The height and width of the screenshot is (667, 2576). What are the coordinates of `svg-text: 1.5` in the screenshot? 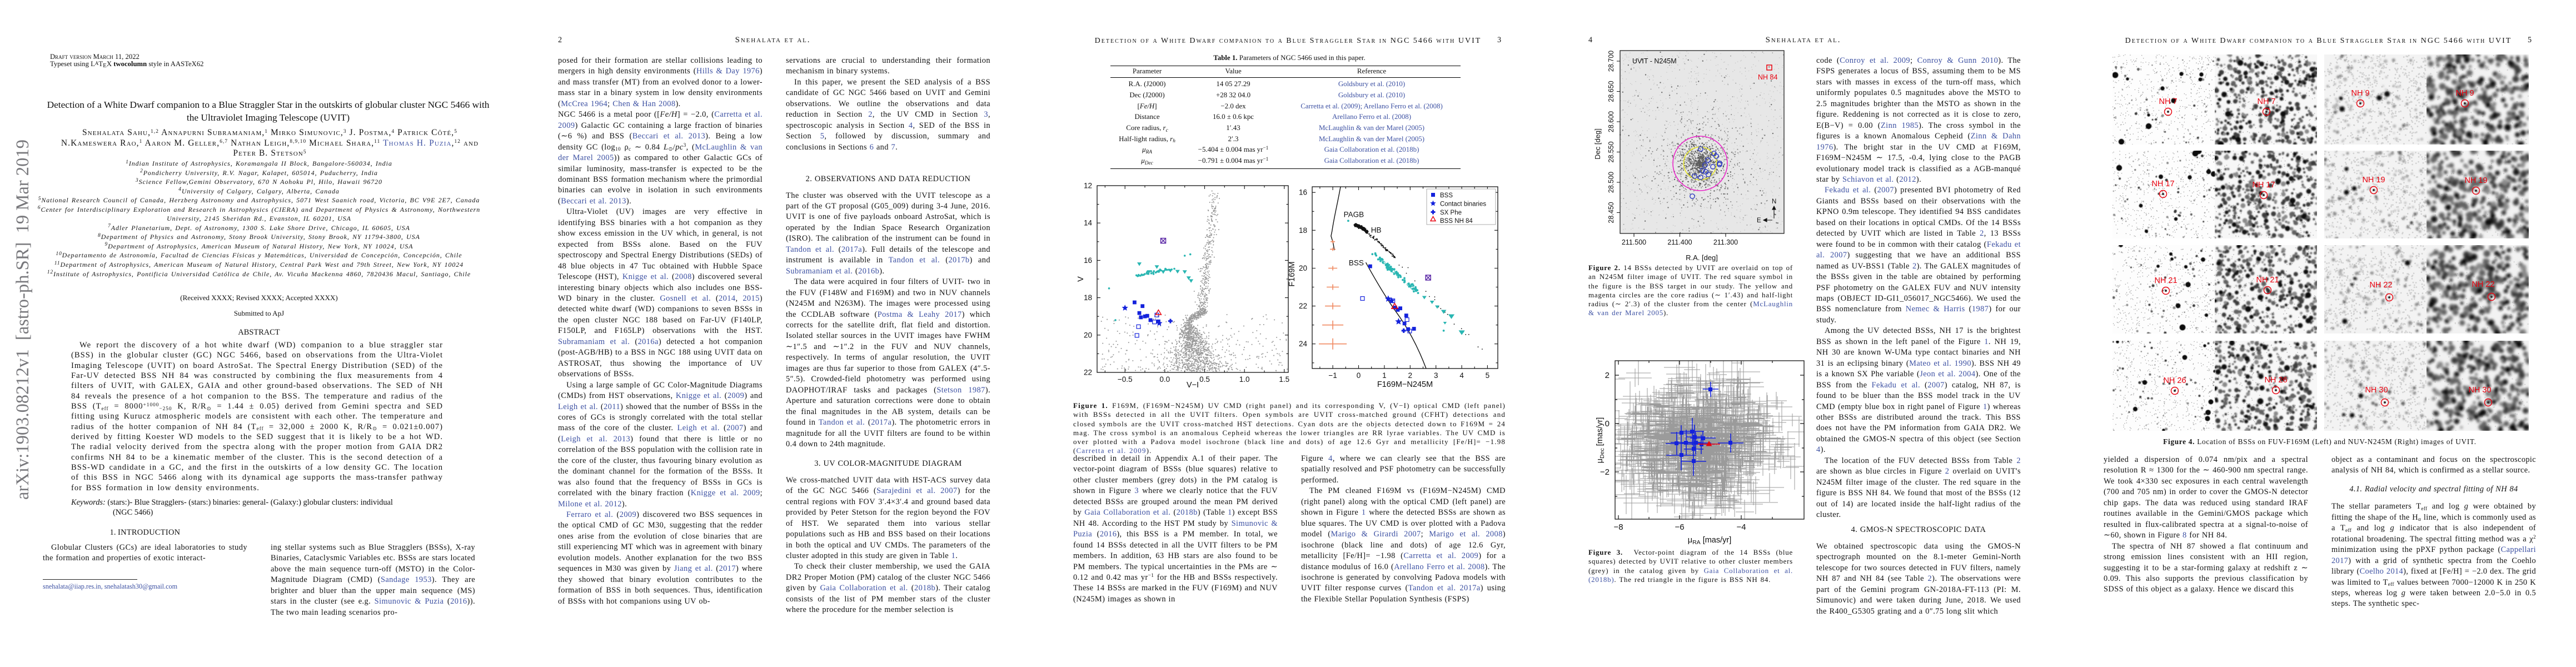 It's located at (1284, 379).